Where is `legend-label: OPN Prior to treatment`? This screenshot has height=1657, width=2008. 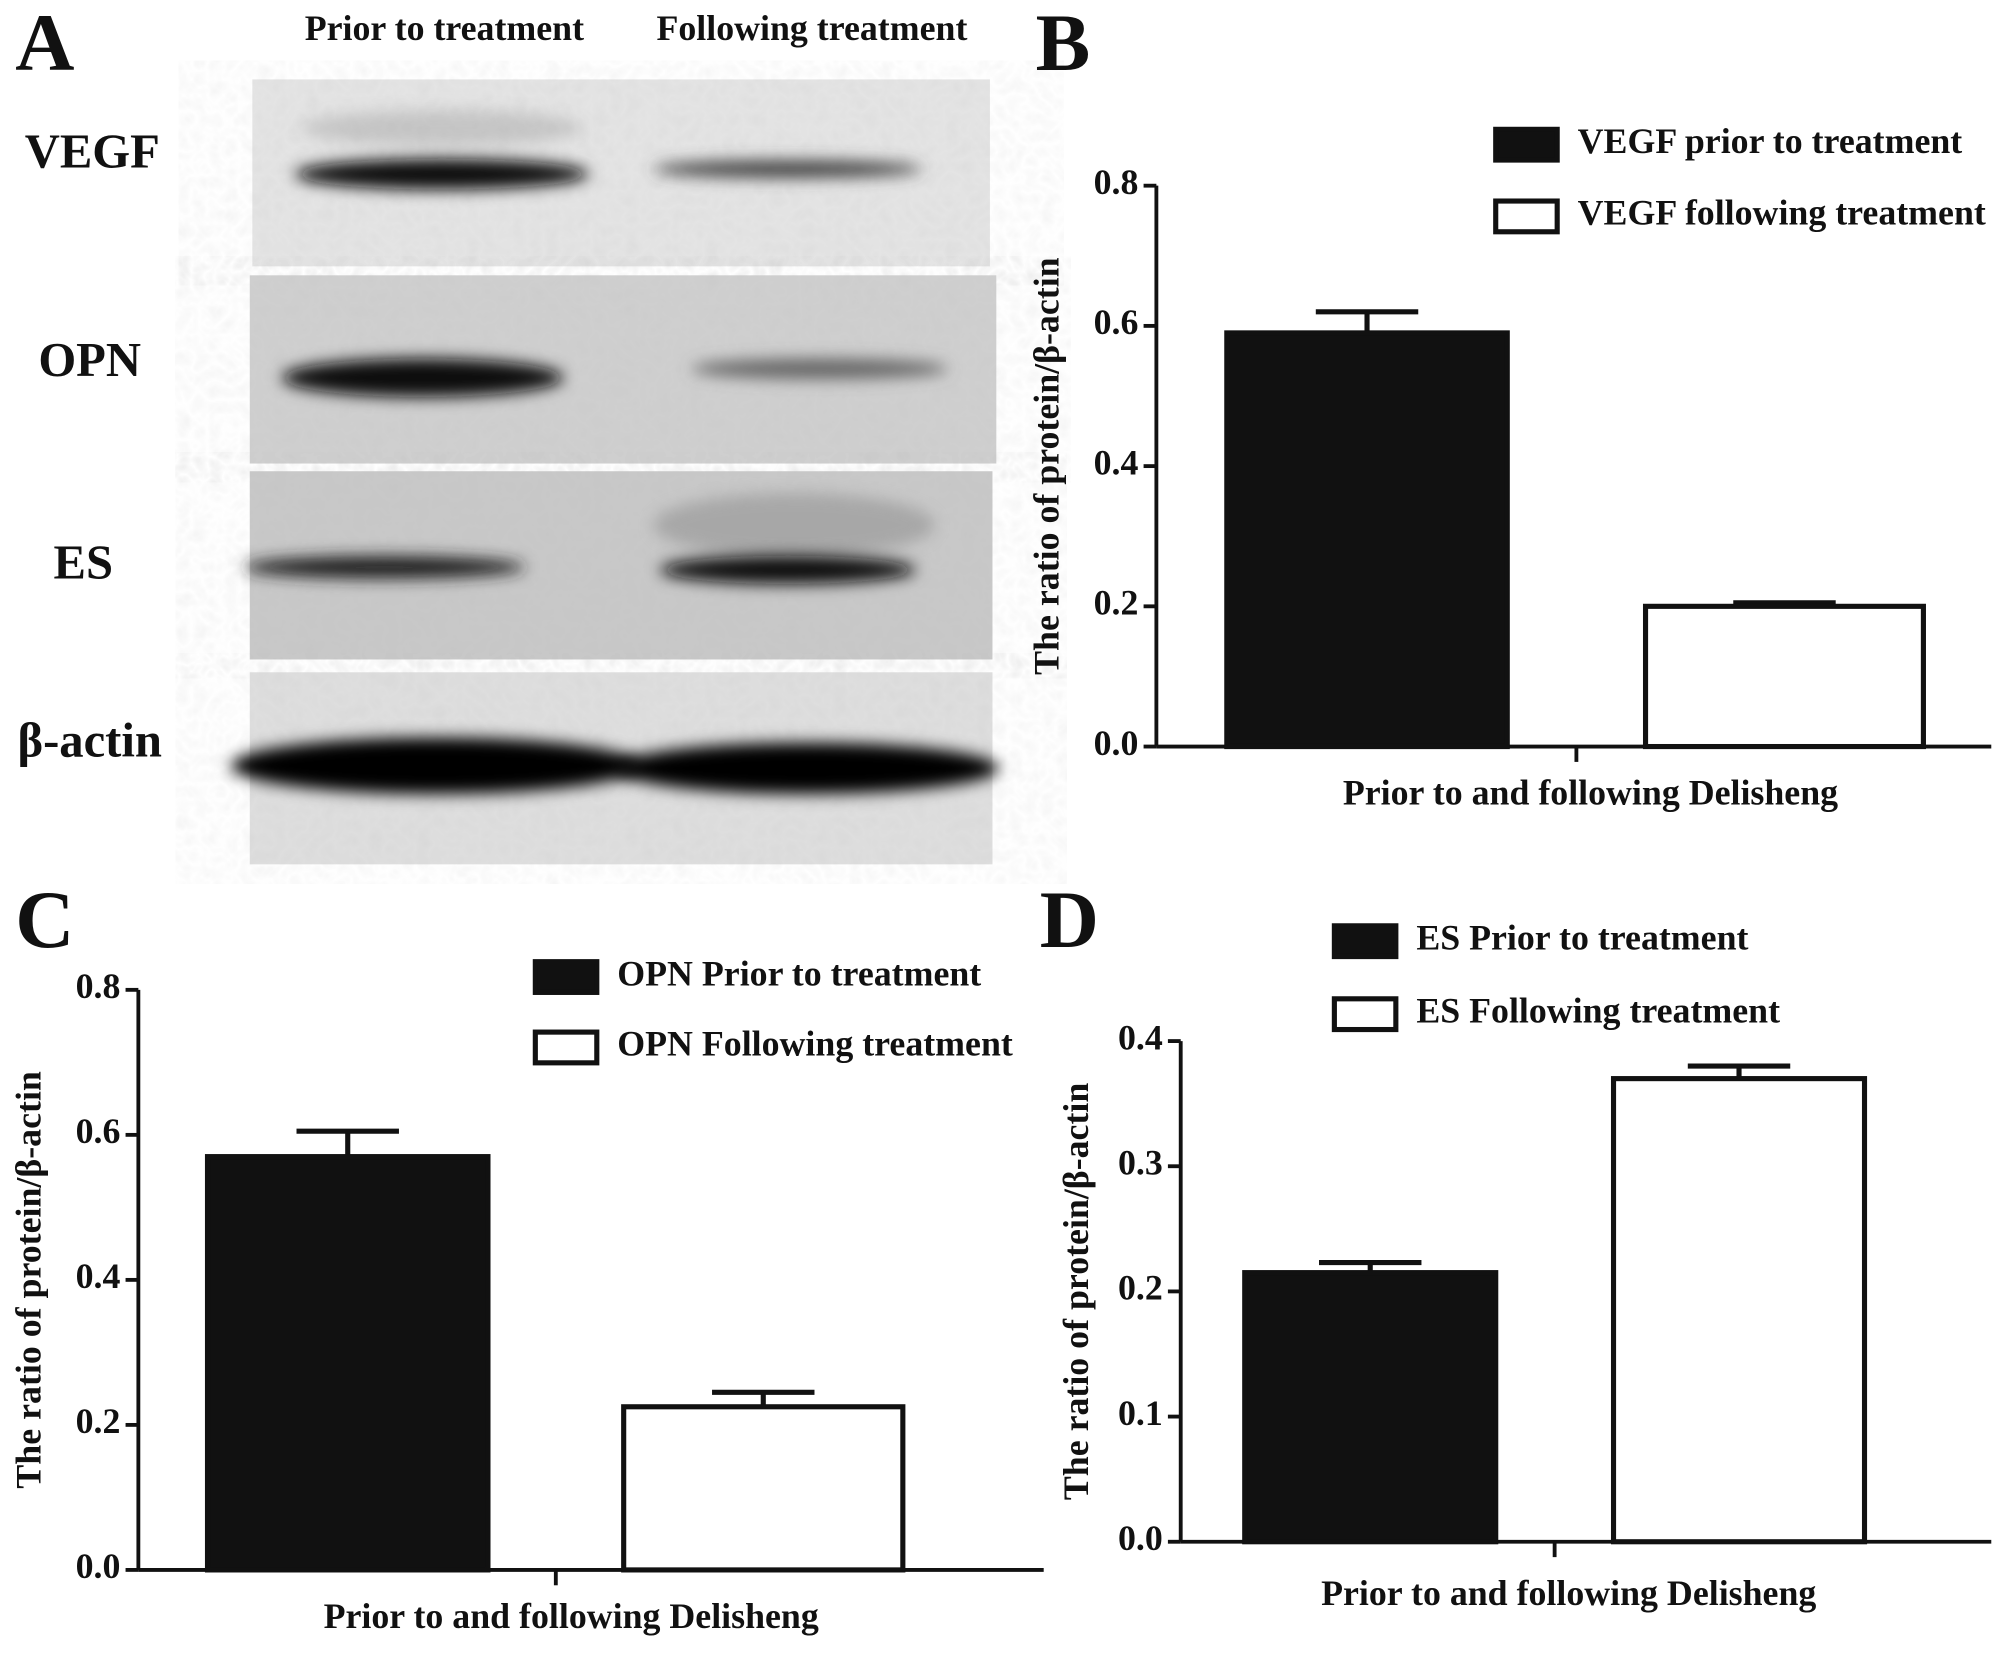
legend-label: OPN Prior to treatment is located at coordinates (799, 973).